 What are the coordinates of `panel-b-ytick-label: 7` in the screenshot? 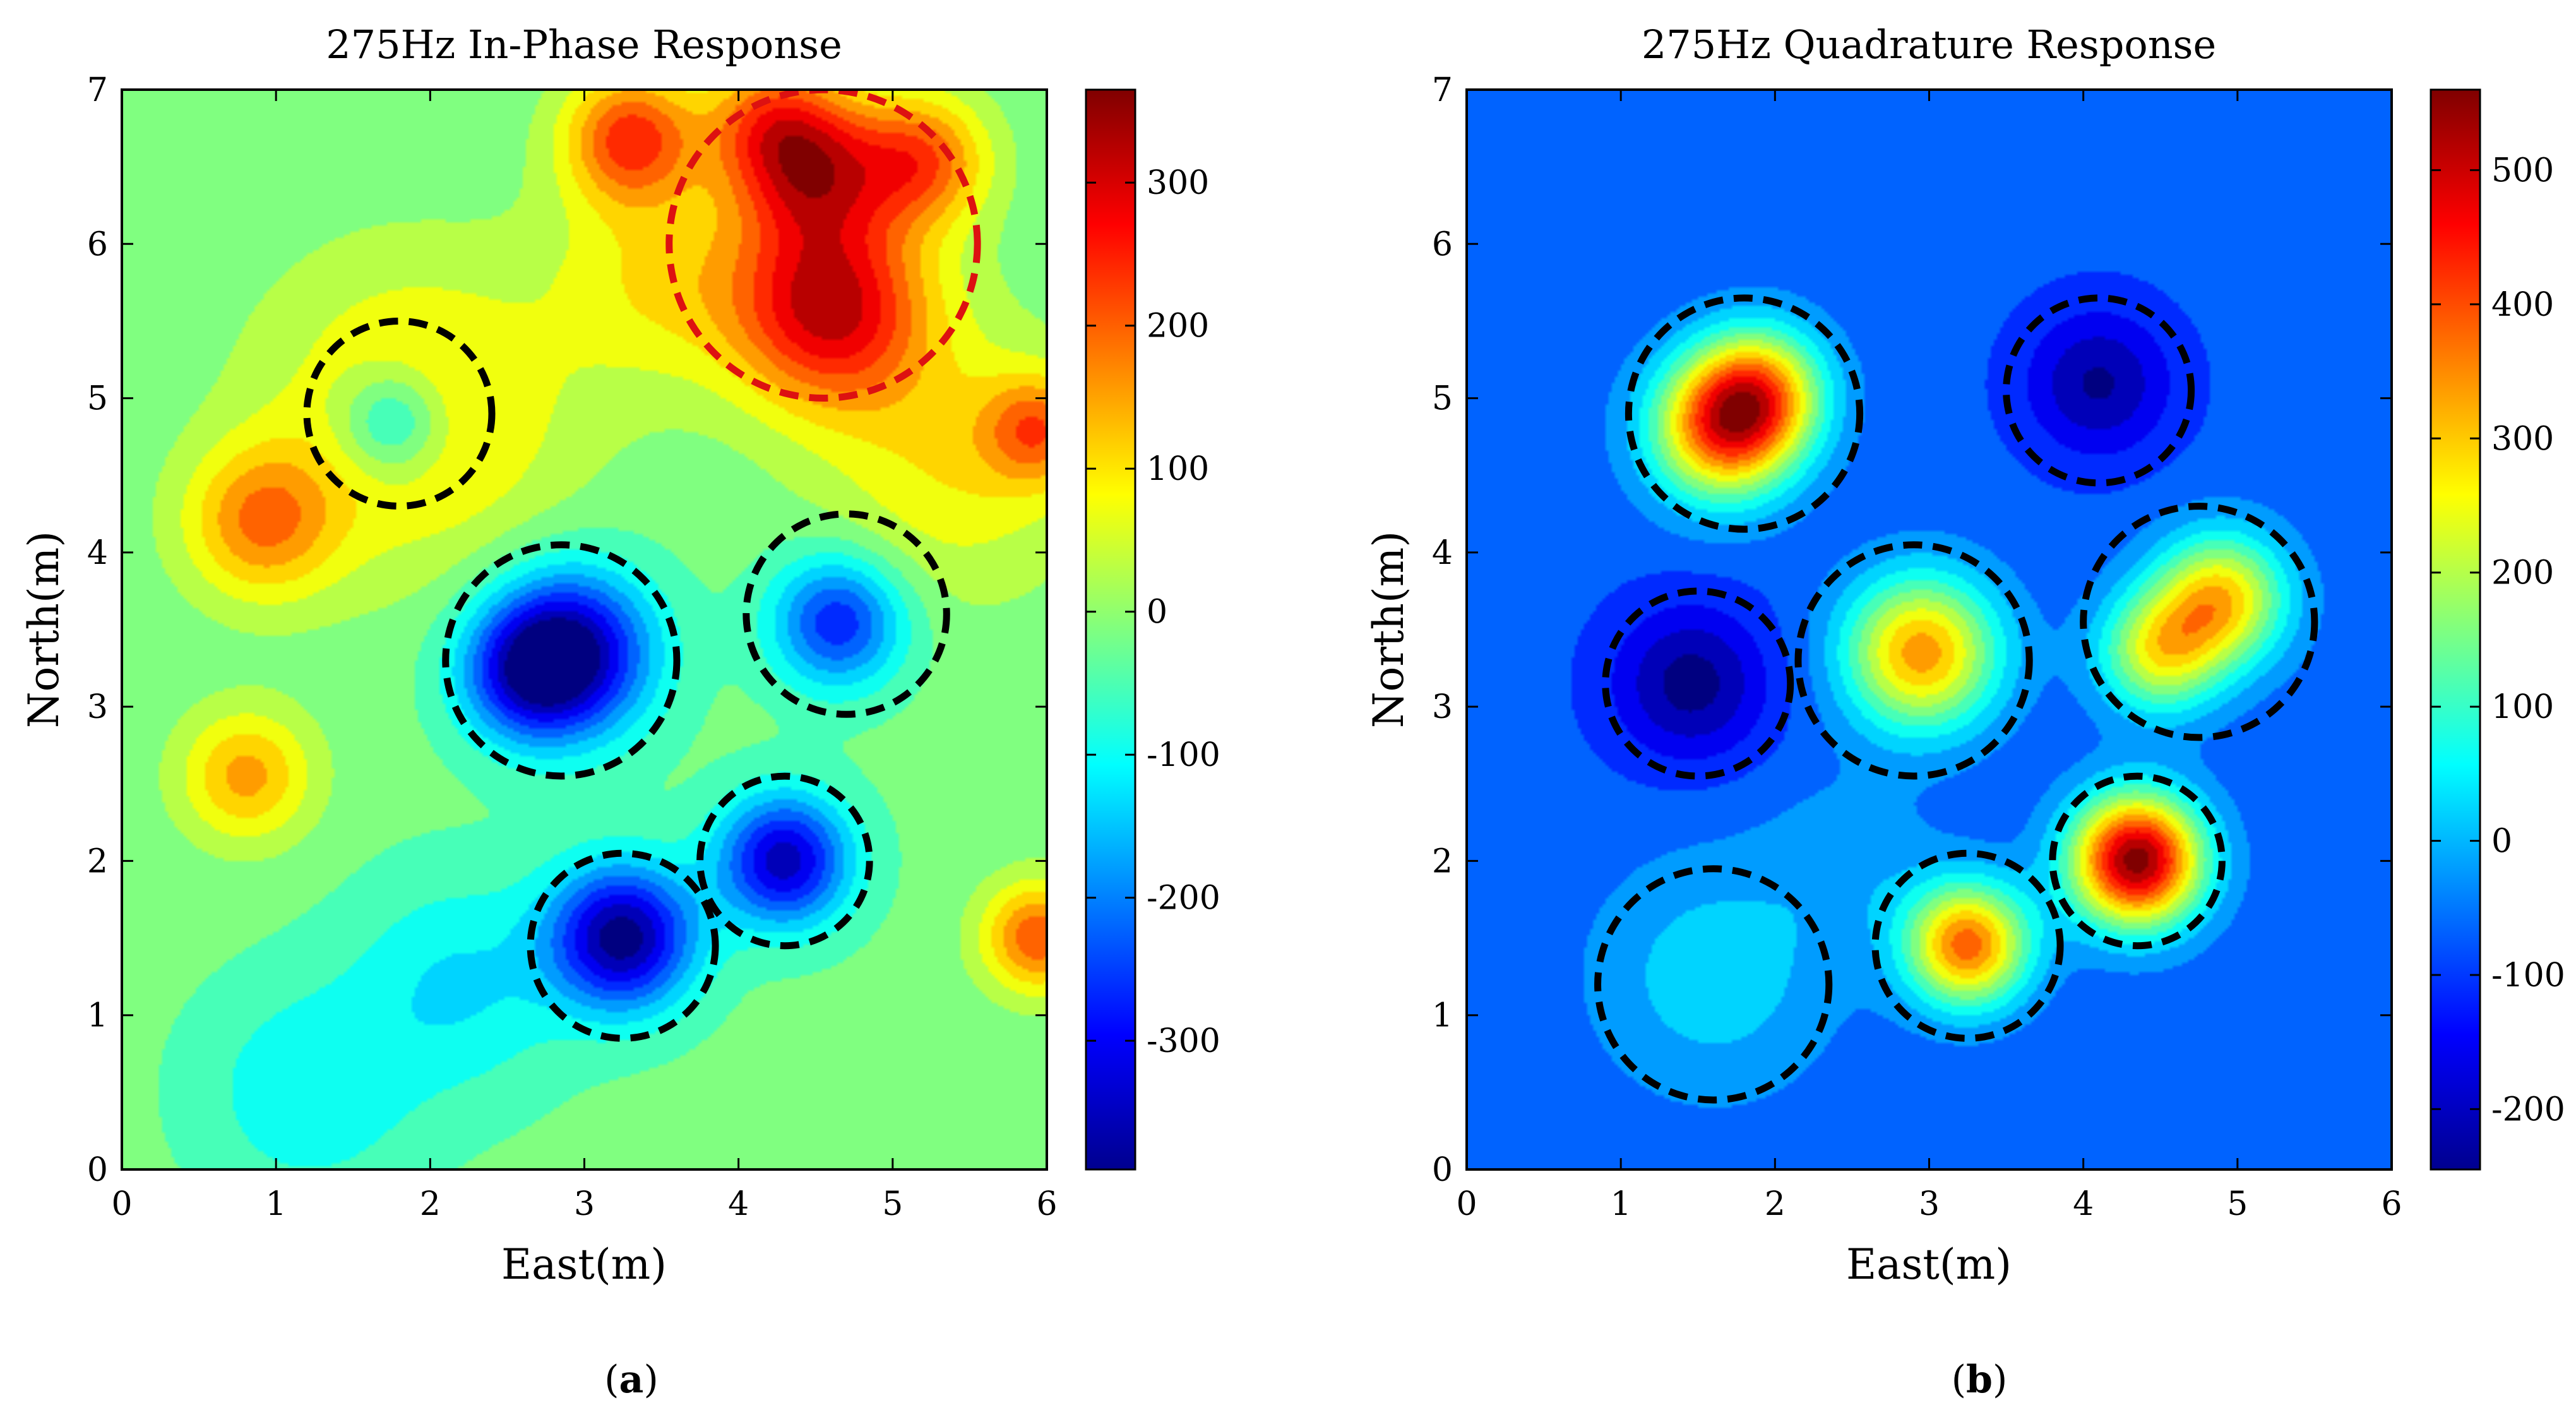 It's located at (1442, 90).